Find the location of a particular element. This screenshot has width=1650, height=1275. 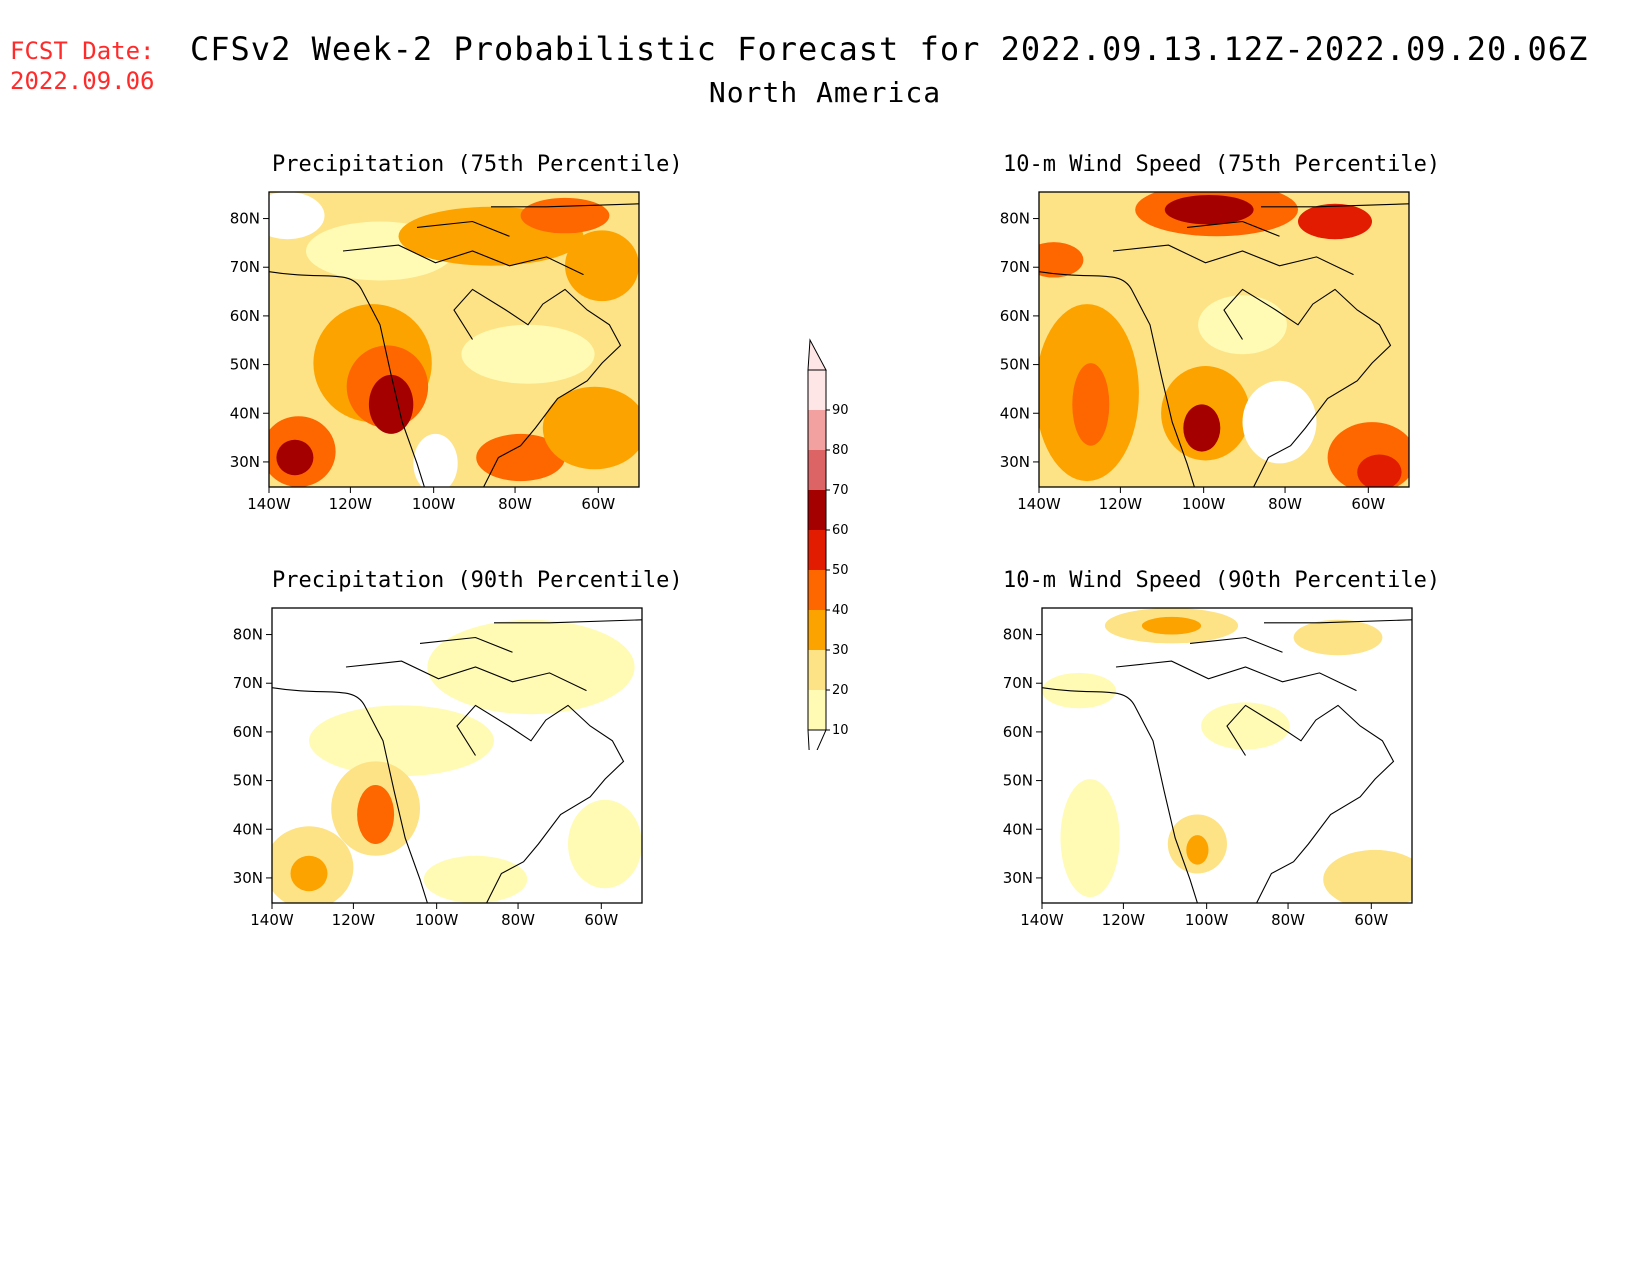

map-precip-75-plot: 30N 40N 50N 60N 70N 80N 140W 120W 100W 80W 60W is located at coordinates (435, 352).